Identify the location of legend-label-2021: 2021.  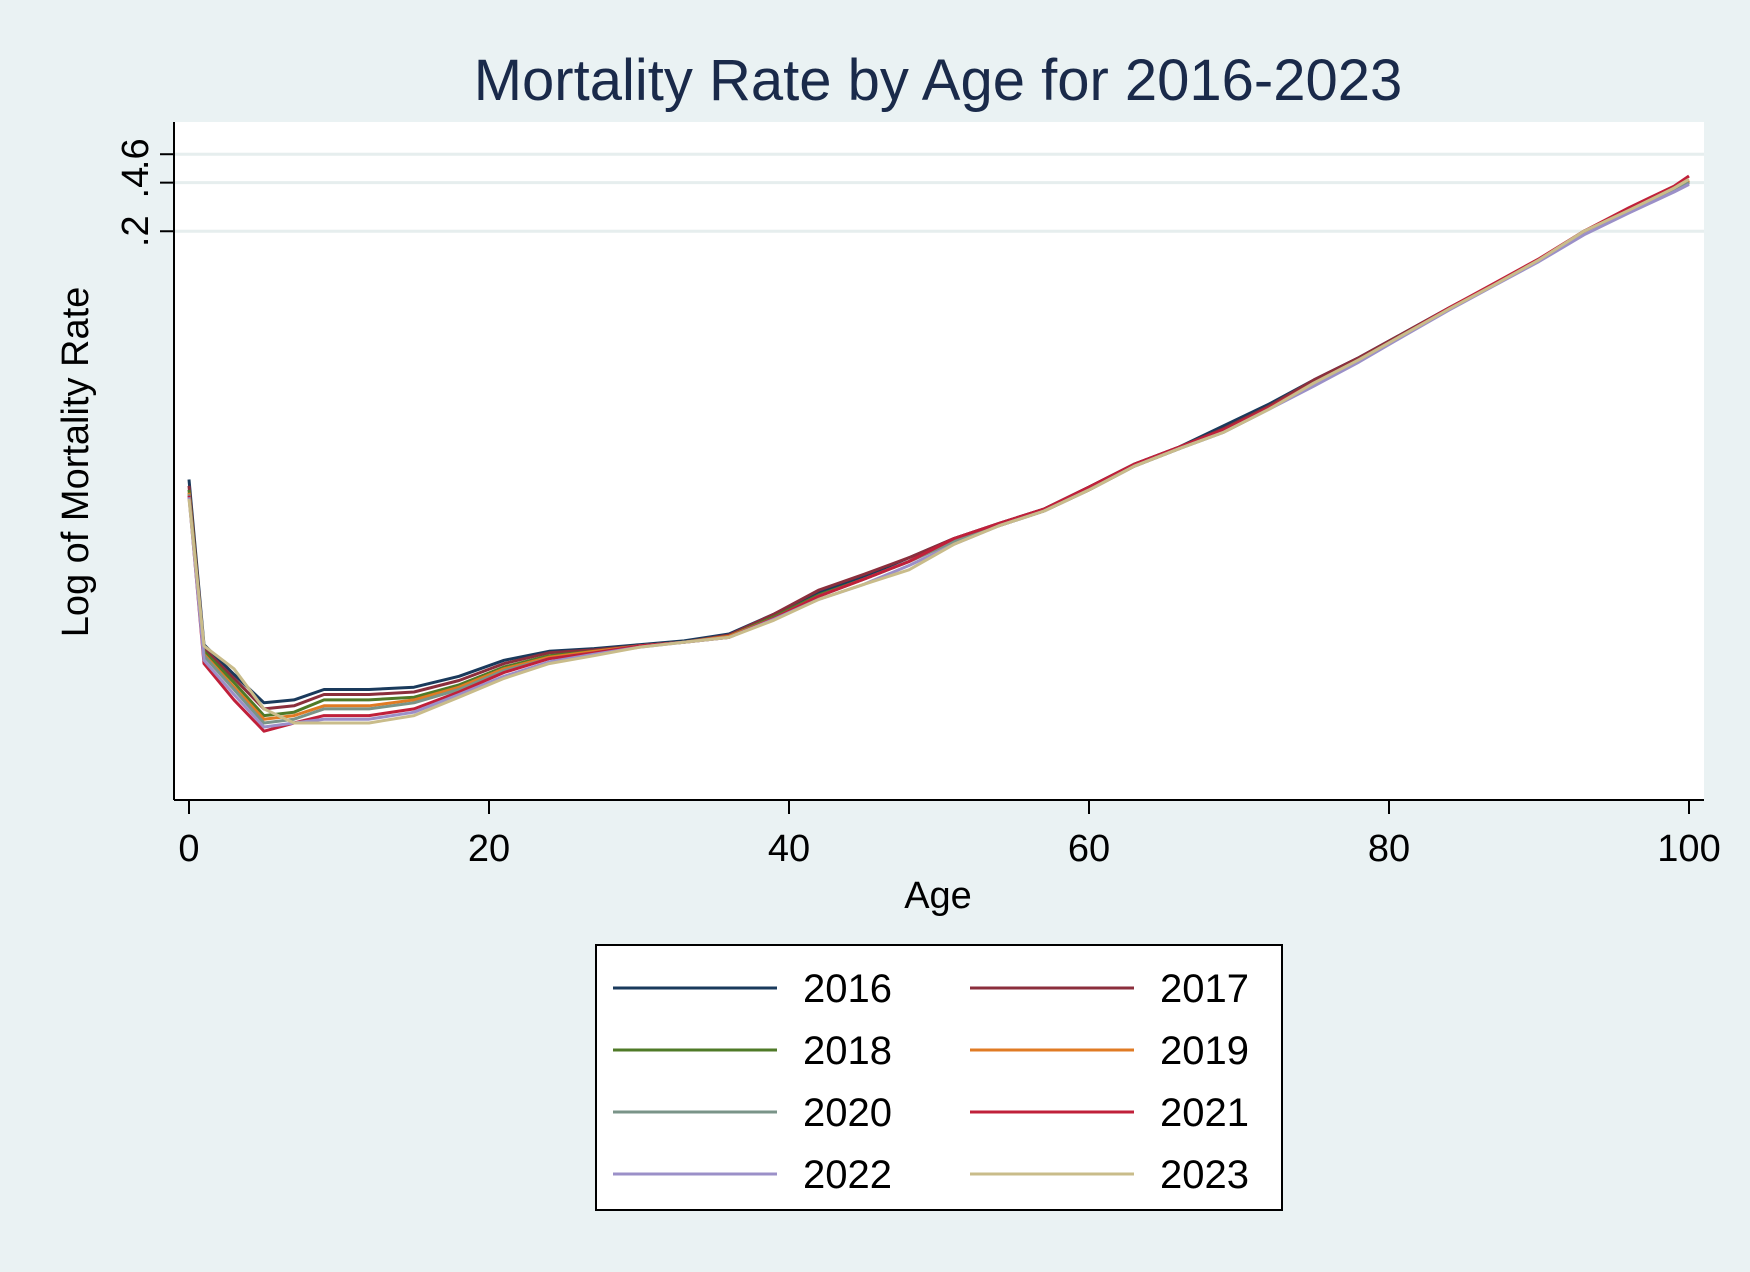
(1204, 1113).